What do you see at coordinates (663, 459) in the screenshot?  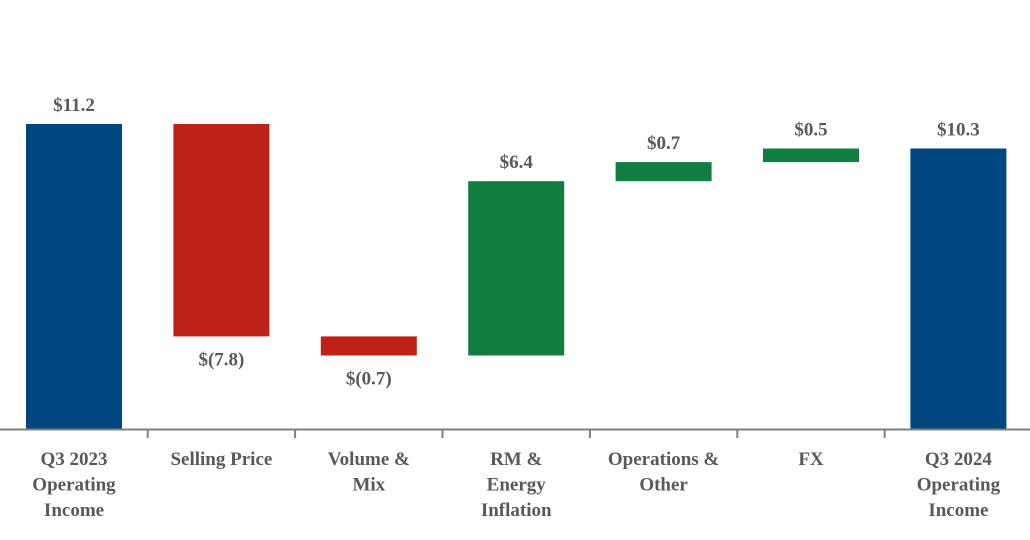 I see `category-label-line: Operations &` at bounding box center [663, 459].